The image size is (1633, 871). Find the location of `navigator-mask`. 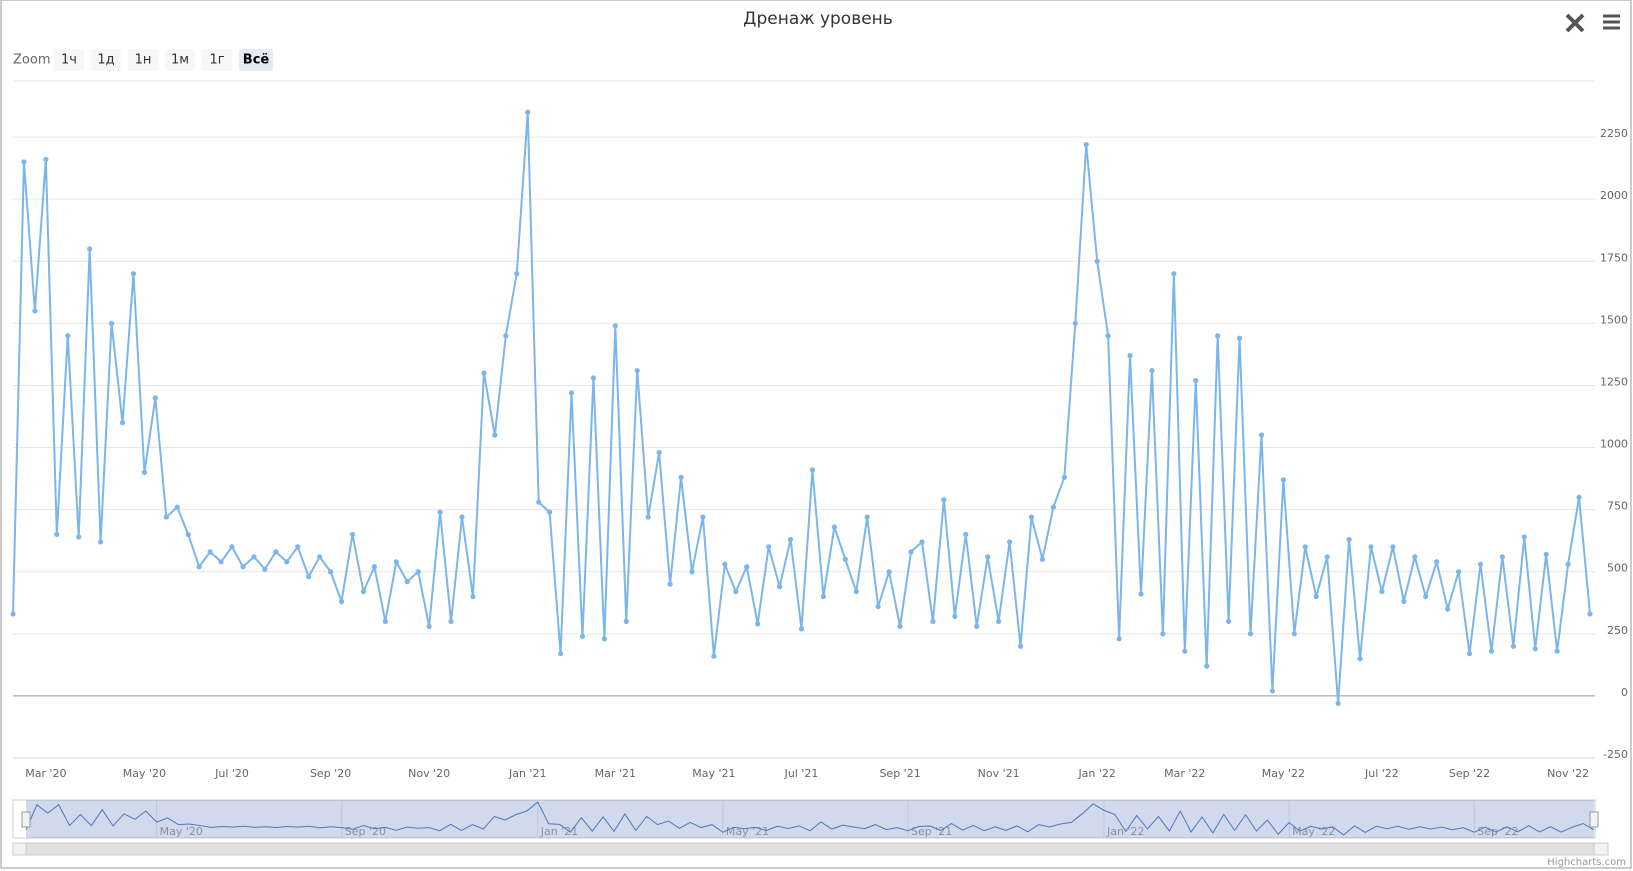

navigator-mask is located at coordinates (810, 819).